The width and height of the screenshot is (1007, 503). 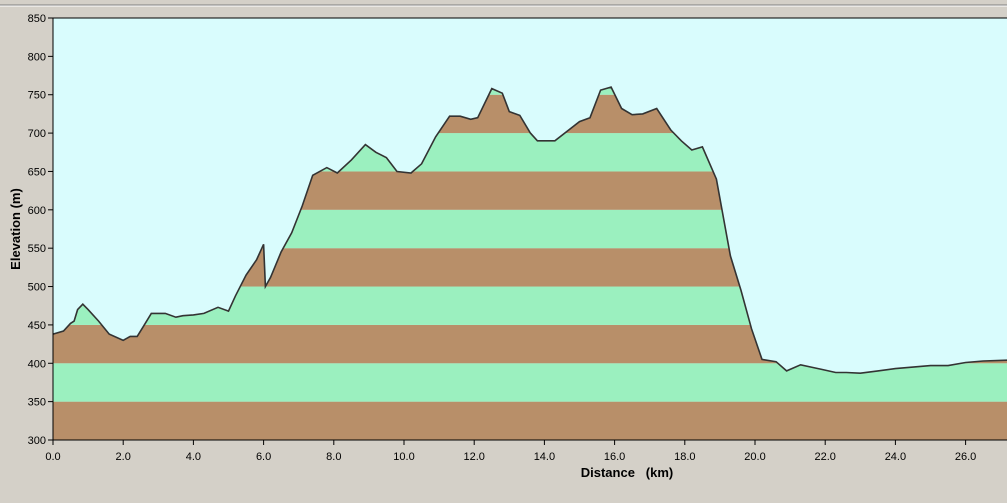 What do you see at coordinates (37, 134) in the screenshot?
I see `y-tick-label: 700` at bounding box center [37, 134].